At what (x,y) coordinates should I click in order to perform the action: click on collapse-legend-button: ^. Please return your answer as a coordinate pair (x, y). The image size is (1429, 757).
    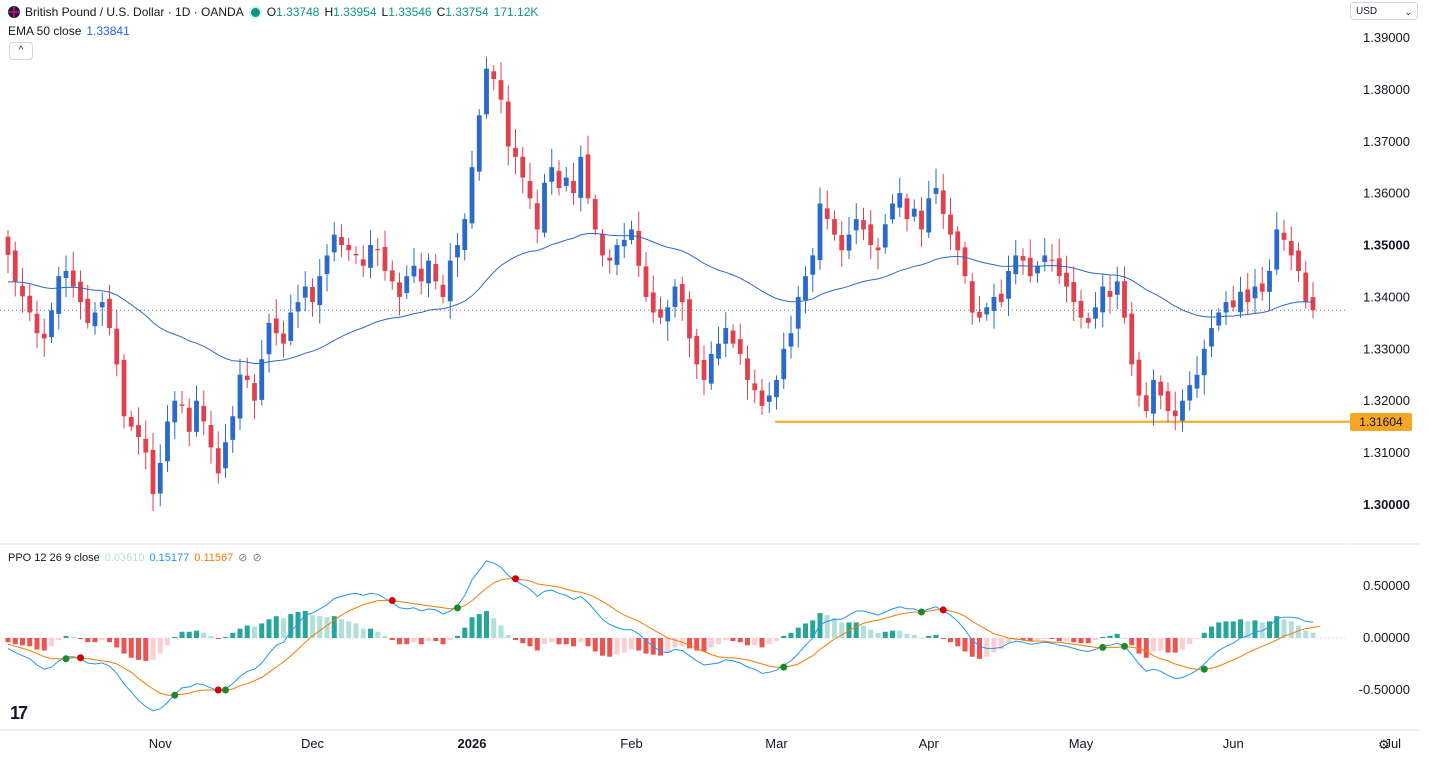
    Looking at the image, I should click on (21, 51).